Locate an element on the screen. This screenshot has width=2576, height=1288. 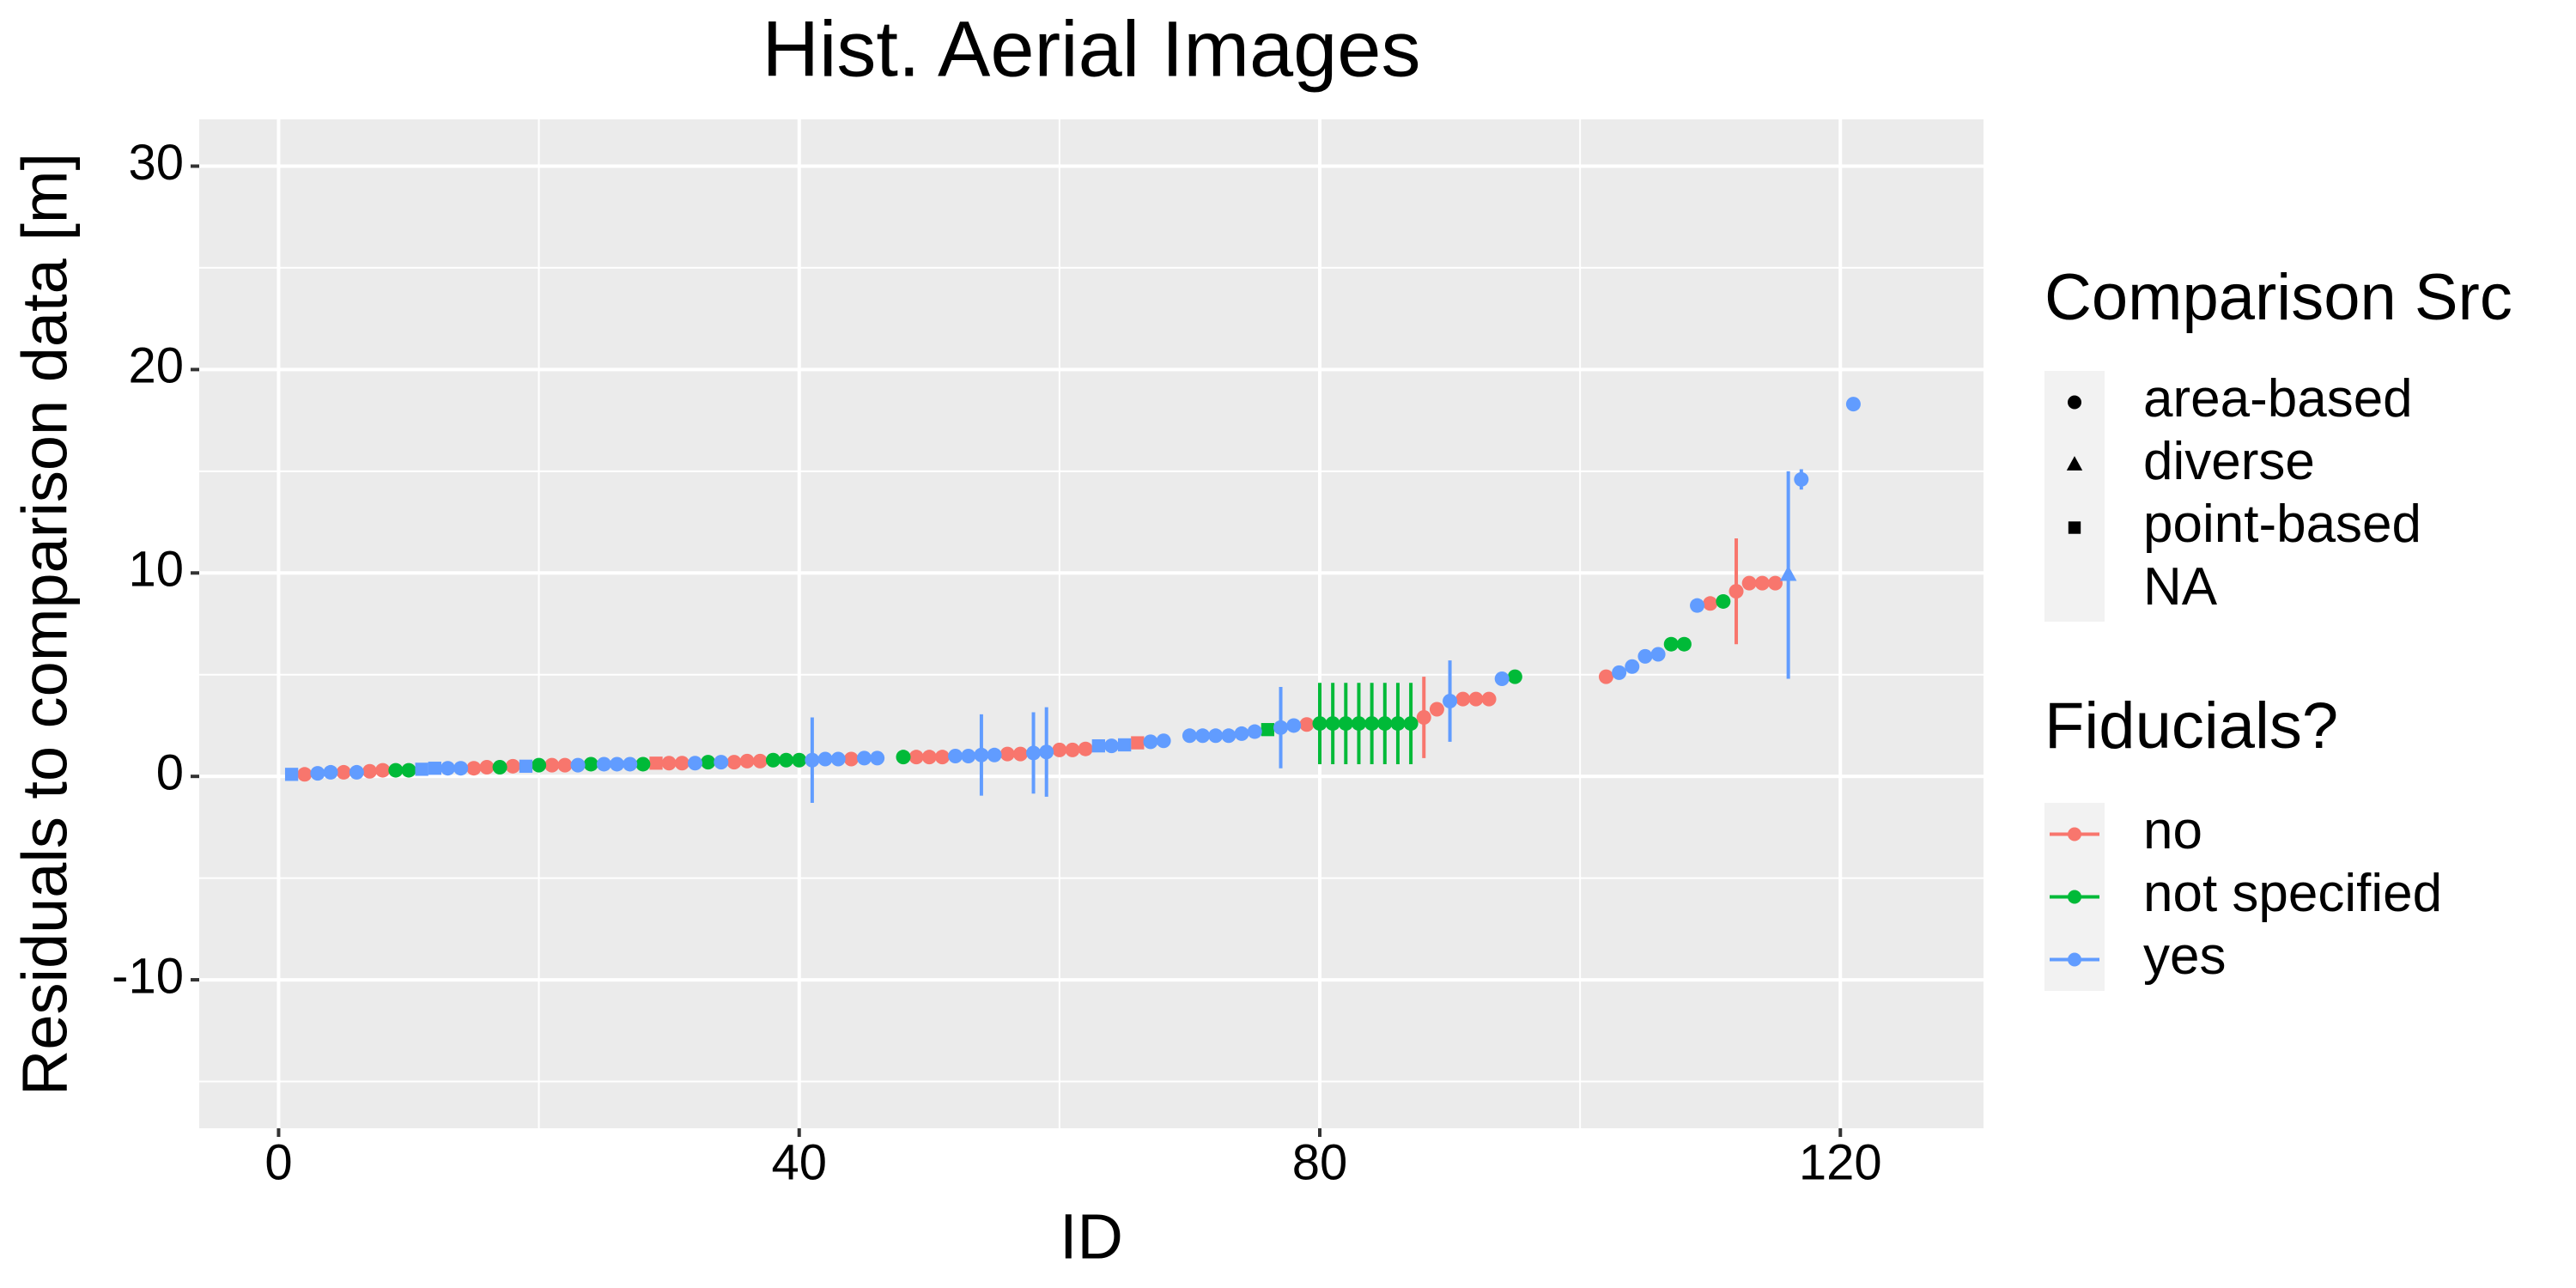
y-tick-label: 10 is located at coordinates (156, 570).